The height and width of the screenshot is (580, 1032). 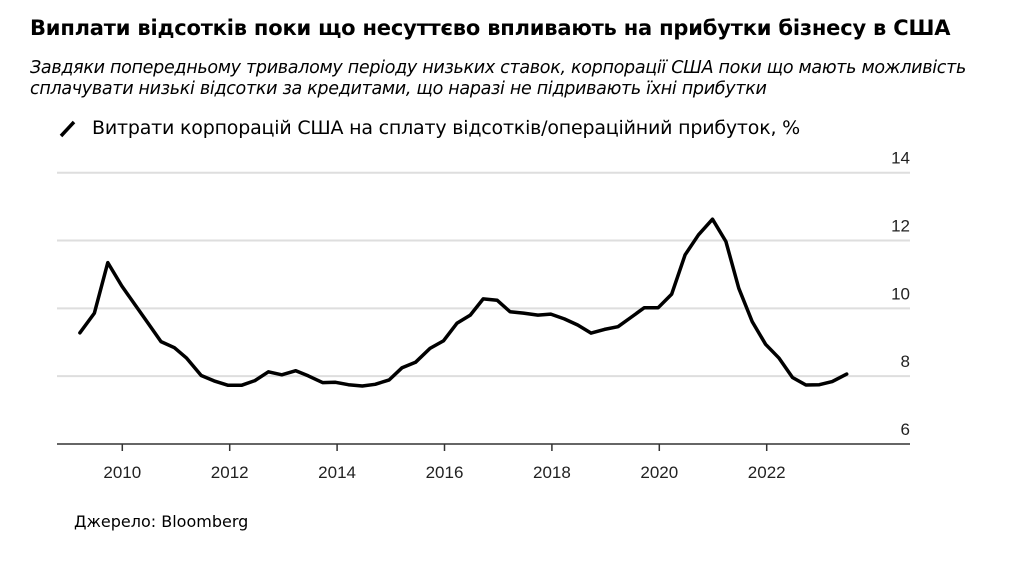 What do you see at coordinates (122, 472) in the screenshot?
I see `x-tick-label: 2010` at bounding box center [122, 472].